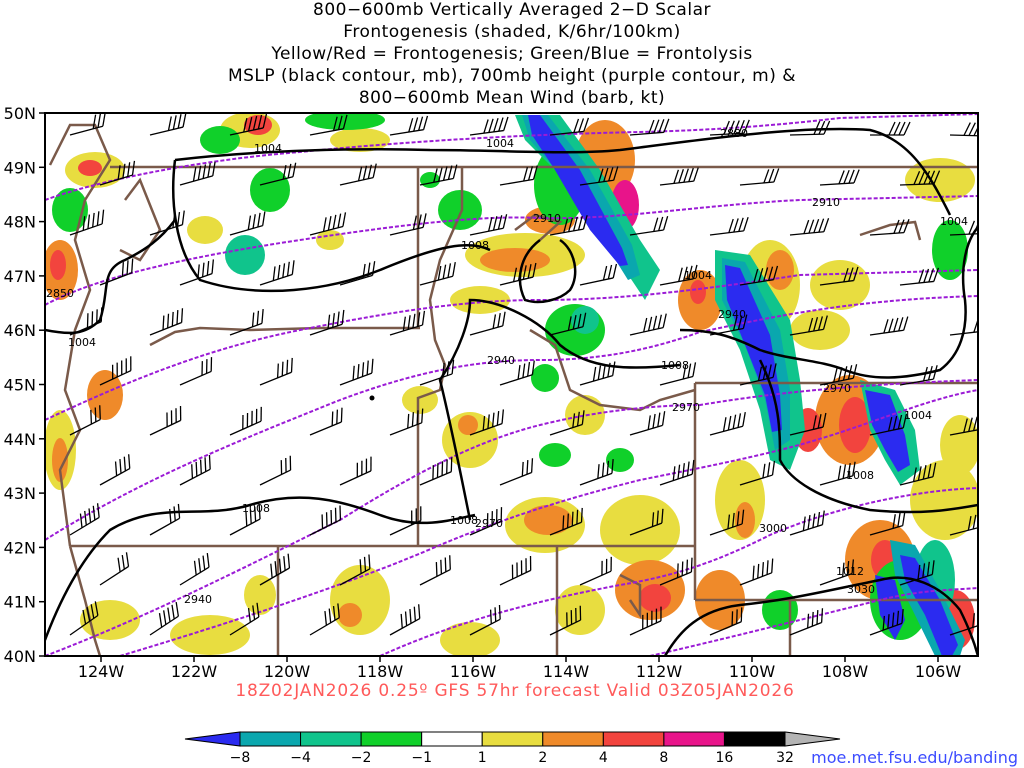  What do you see at coordinates (826, 202) in the screenshot?
I see `height-label: 2910` at bounding box center [826, 202].